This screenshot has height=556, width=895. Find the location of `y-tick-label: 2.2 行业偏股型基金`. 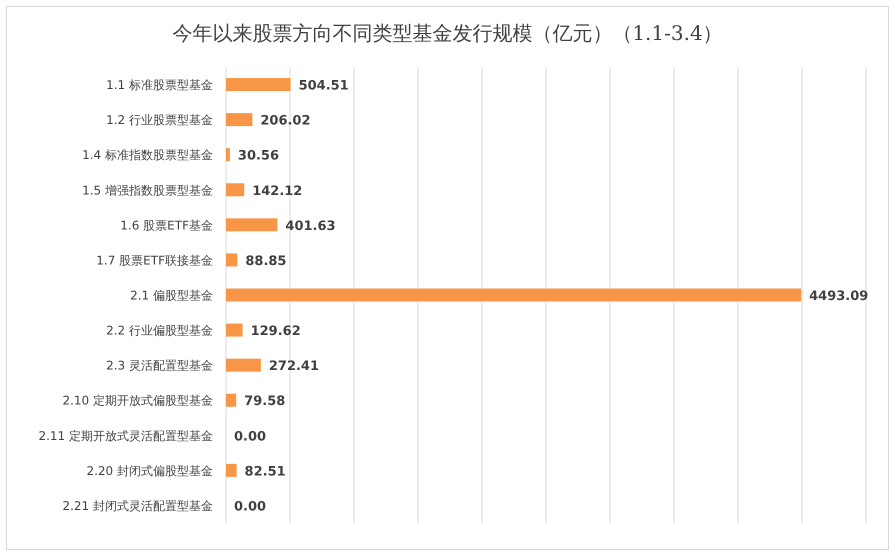

y-tick-label: 2.2 行业偏股型基金 is located at coordinates (159, 331).